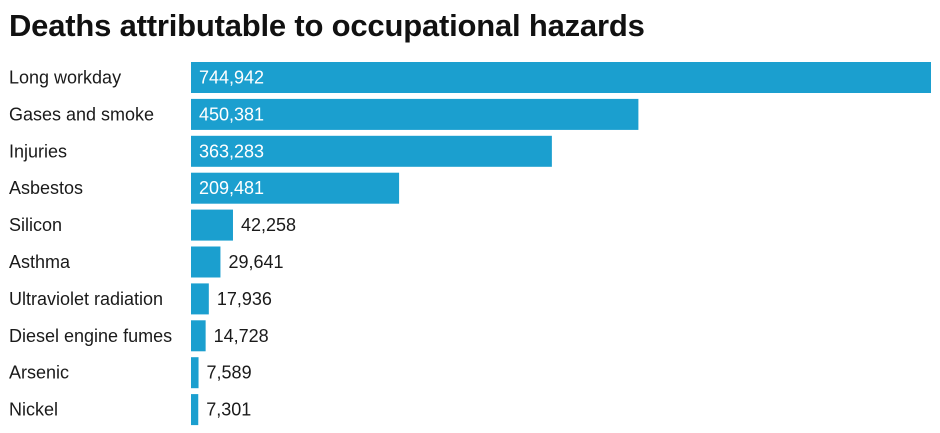 Image resolution: width=940 pixels, height=433 pixels. Describe the element at coordinates (229, 373) in the screenshot. I see `value-label-arsenic: 7,589` at that location.